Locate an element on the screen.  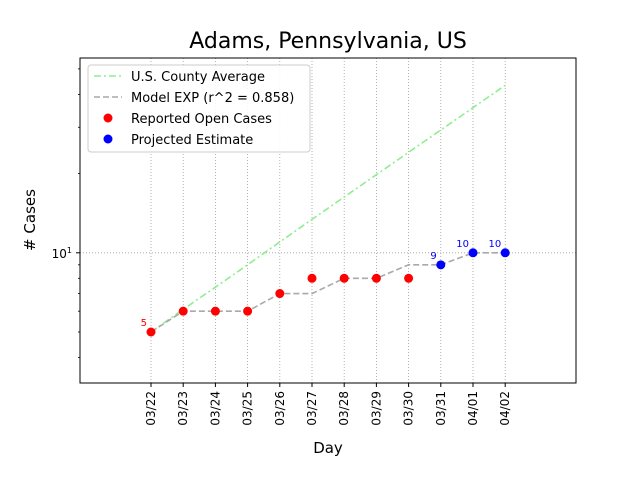
y-tick-exponent: 1 is located at coordinates (69, 250).